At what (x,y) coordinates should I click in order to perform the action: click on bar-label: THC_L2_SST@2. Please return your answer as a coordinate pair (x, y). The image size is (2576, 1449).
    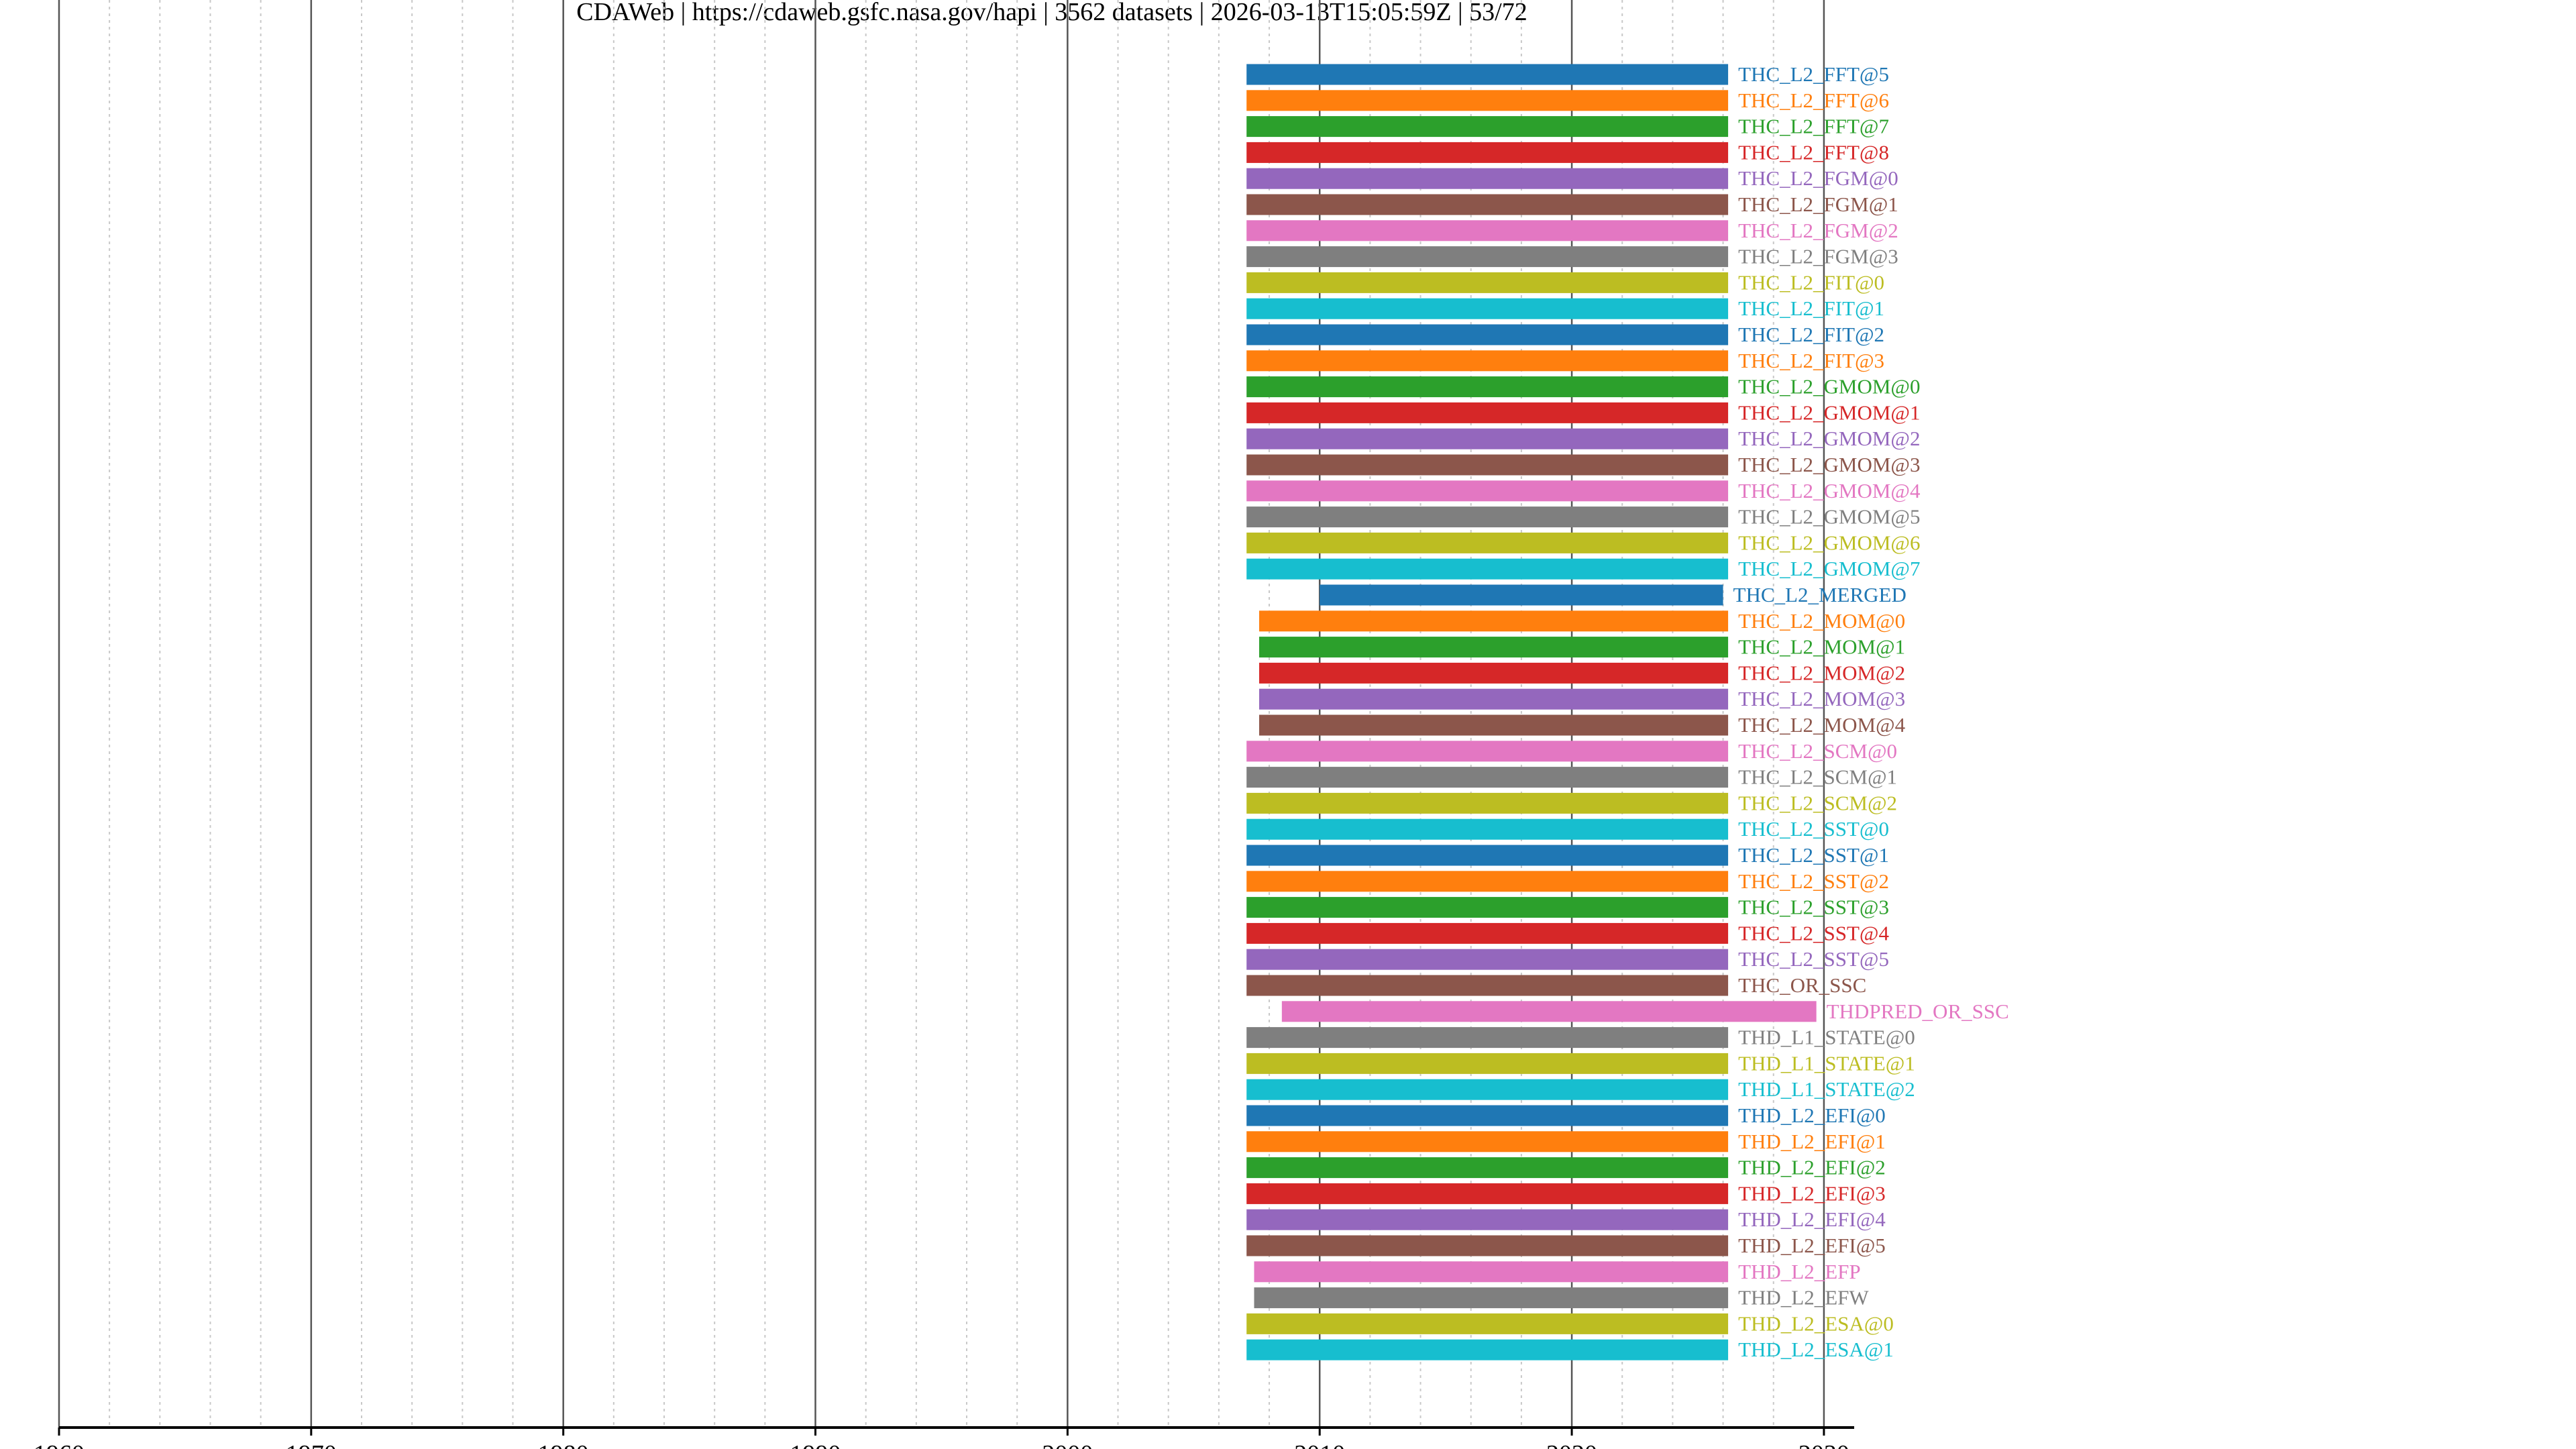
    Looking at the image, I should click on (1813, 881).